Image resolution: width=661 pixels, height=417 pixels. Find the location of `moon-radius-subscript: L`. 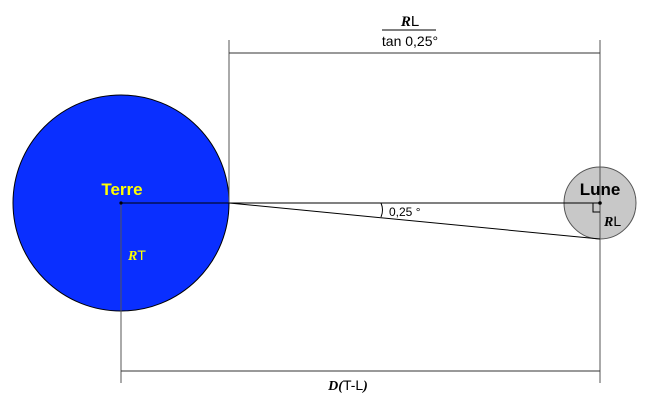

moon-radius-subscript: L is located at coordinates (617, 221).